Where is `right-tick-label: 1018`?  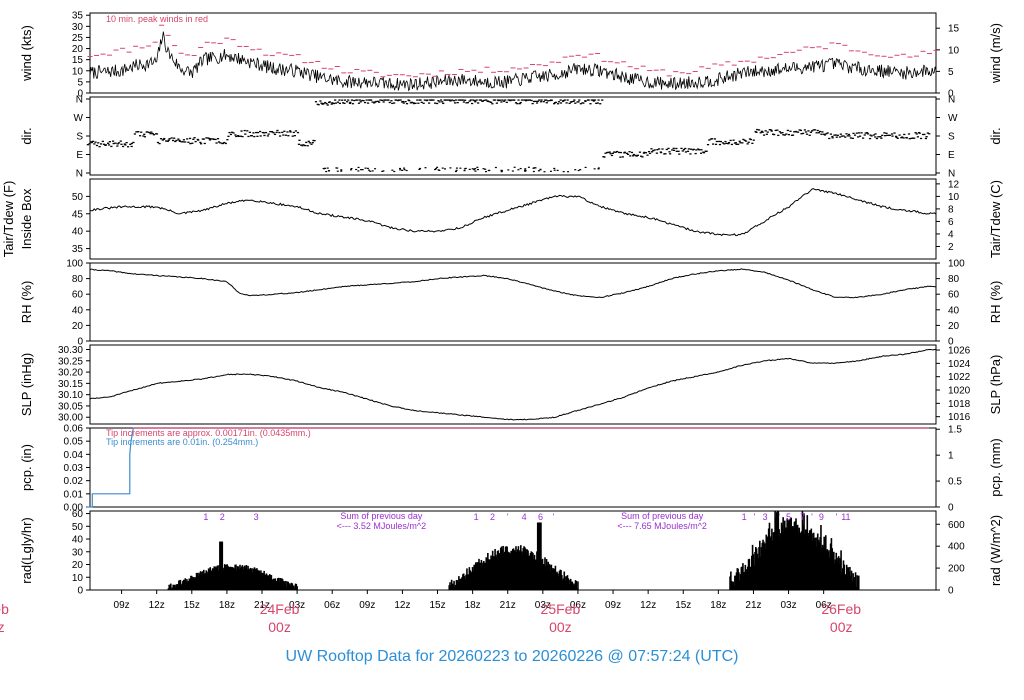
right-tick-label: 1018 is located at coordinates (959, 404).